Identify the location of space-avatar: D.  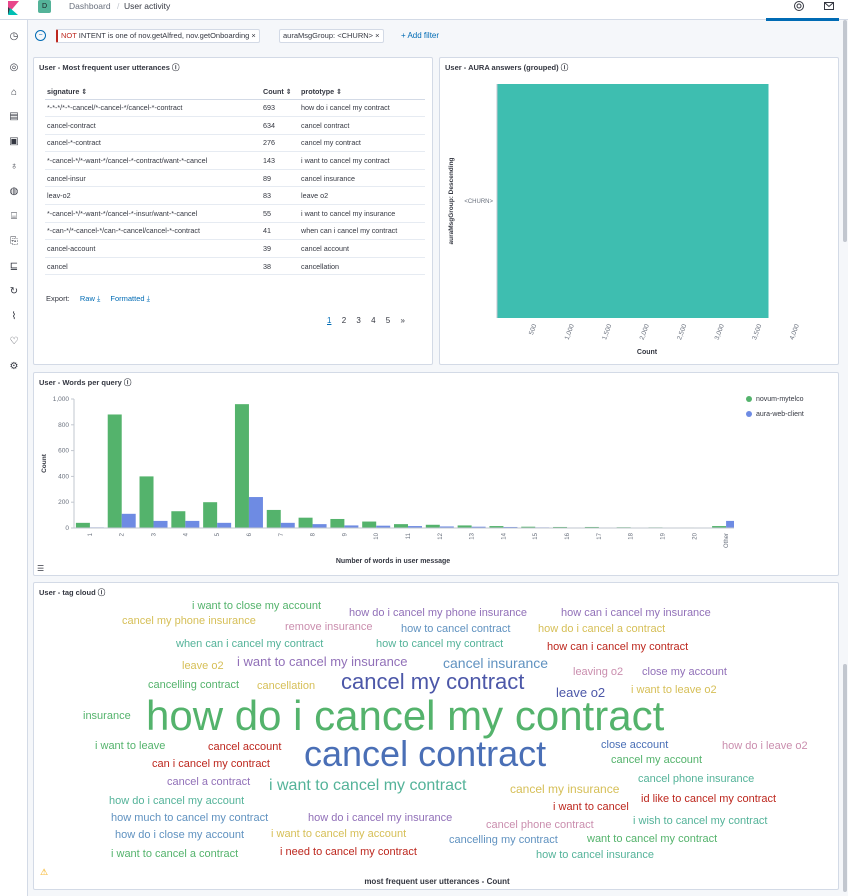
(44, 6).